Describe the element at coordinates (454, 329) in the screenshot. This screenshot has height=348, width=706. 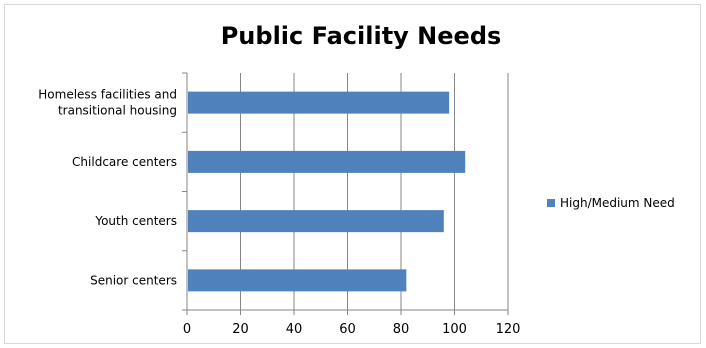
I see `x-tick-label: 100` at that location.